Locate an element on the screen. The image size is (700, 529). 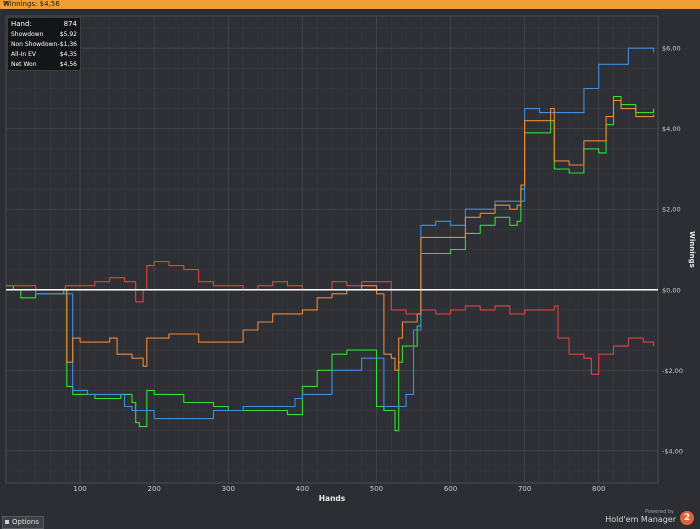
options-label: Options is located at coordinates (26, 522).